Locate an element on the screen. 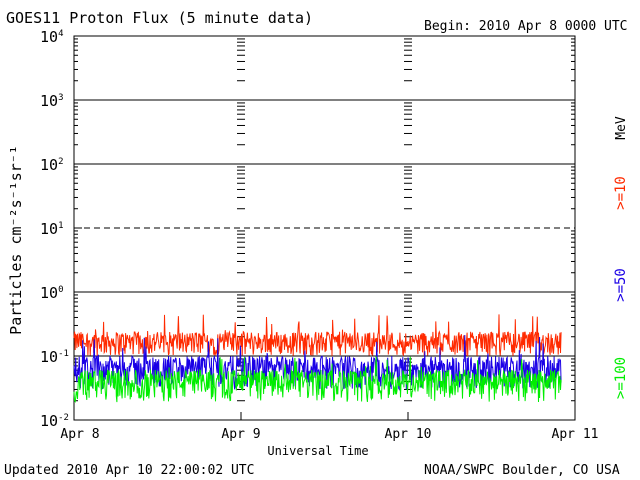  x-tick-label: Apr 11 is located at coordinates (575, 434).